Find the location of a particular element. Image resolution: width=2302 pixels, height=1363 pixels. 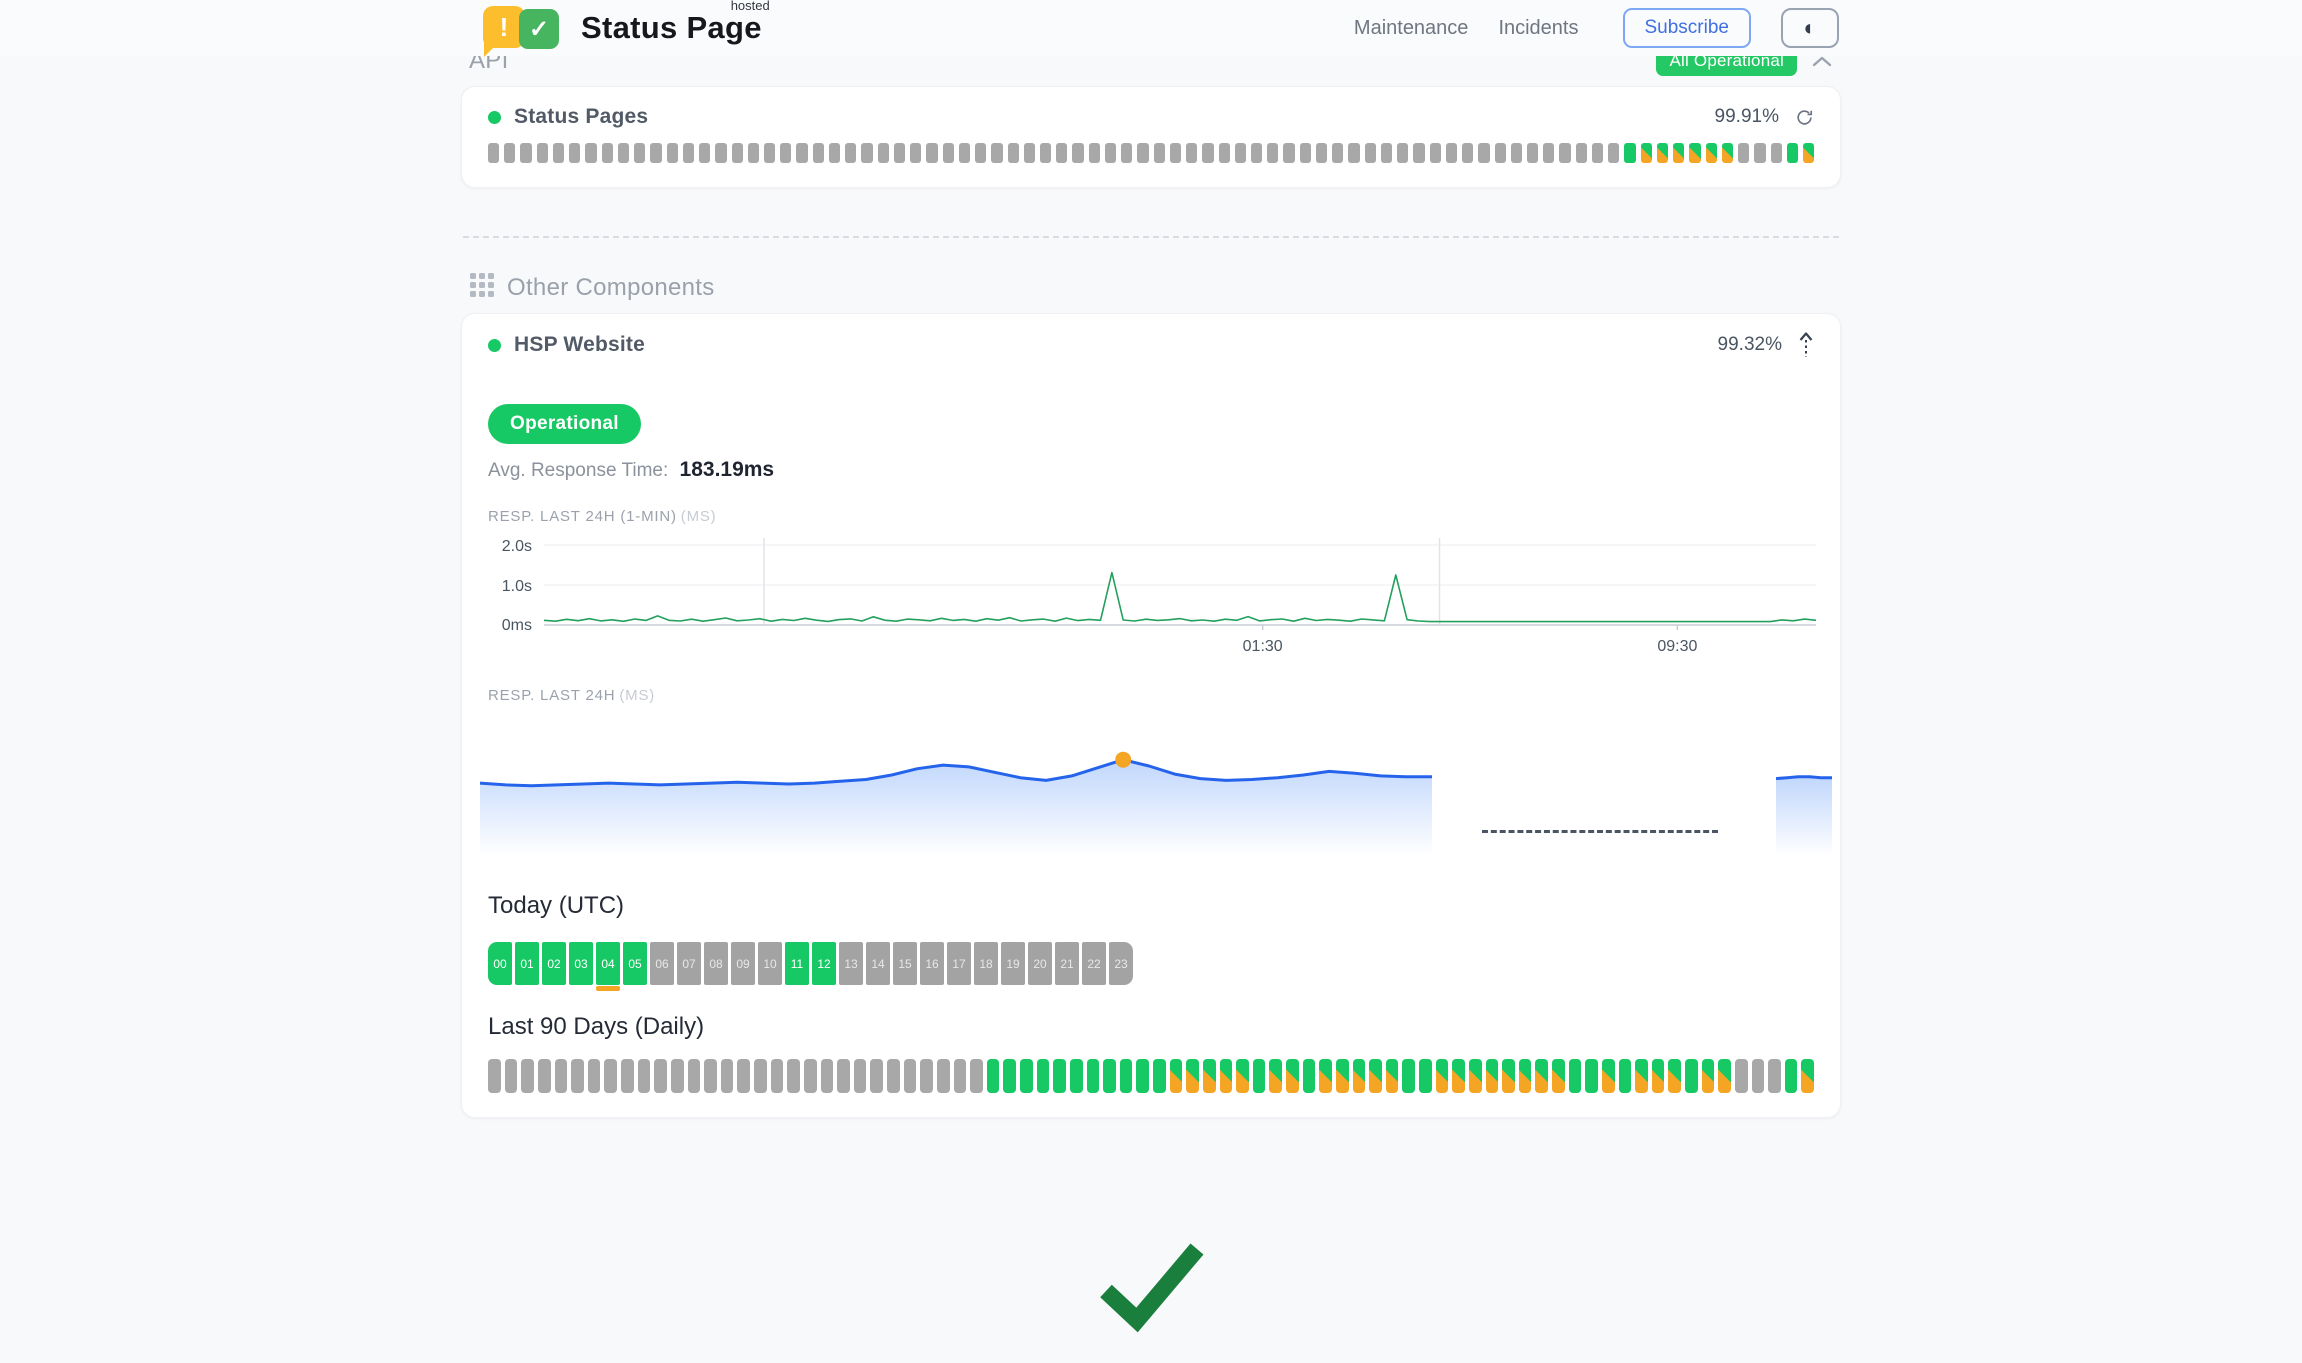

hour-block: 04 is located at coordinates (608, 966).